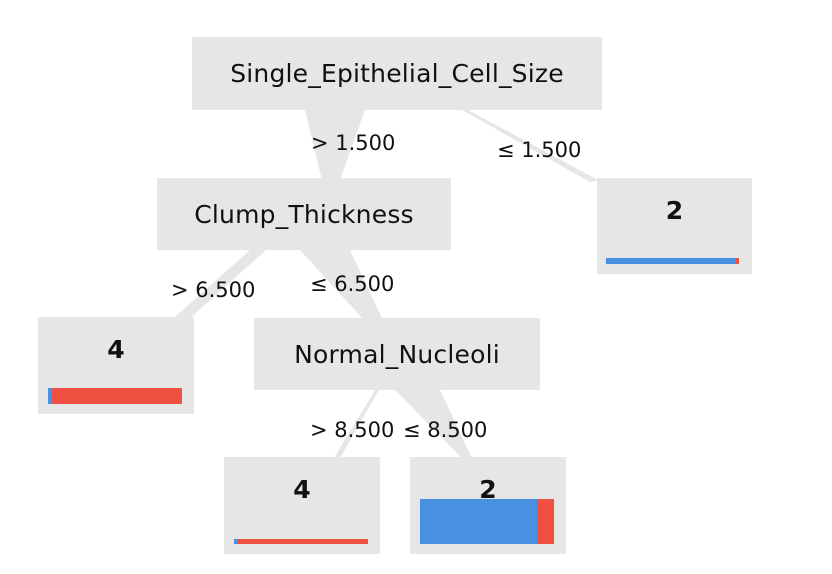 The width and height of the screenshot is (832, 574). I want to click on leaf-node-nucleoli-le: 2, so click(488, 505).